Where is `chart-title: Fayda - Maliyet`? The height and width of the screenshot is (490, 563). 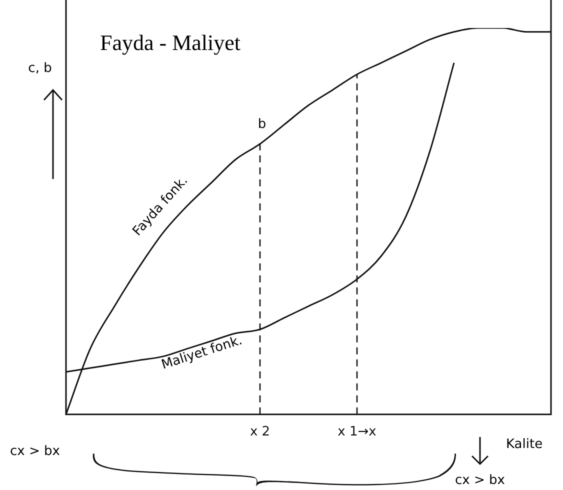
chart-title: Fayda - Maliyet is located at coordinates (170, 42).